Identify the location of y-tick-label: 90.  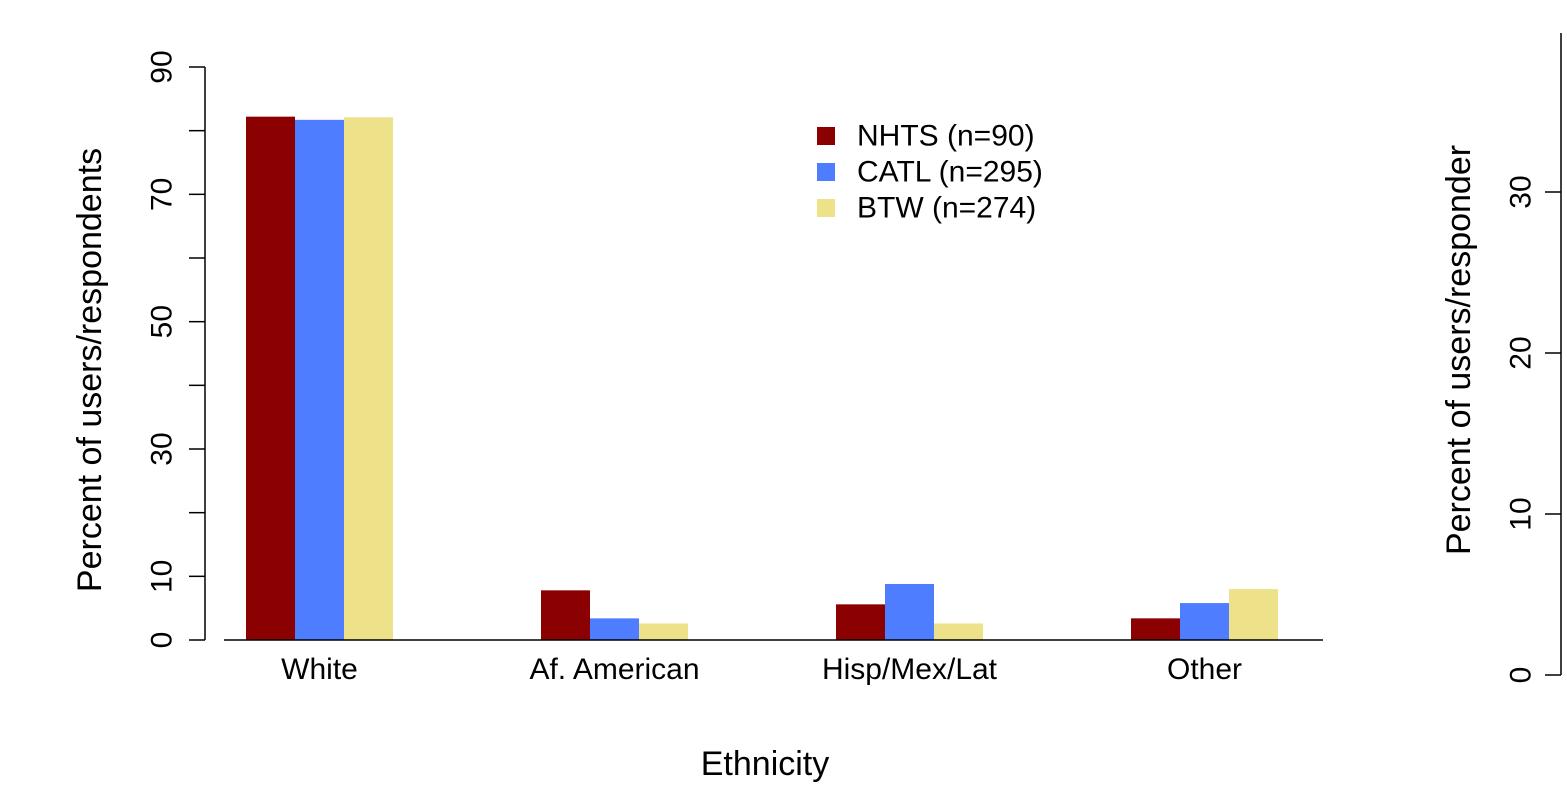
(162, 66).